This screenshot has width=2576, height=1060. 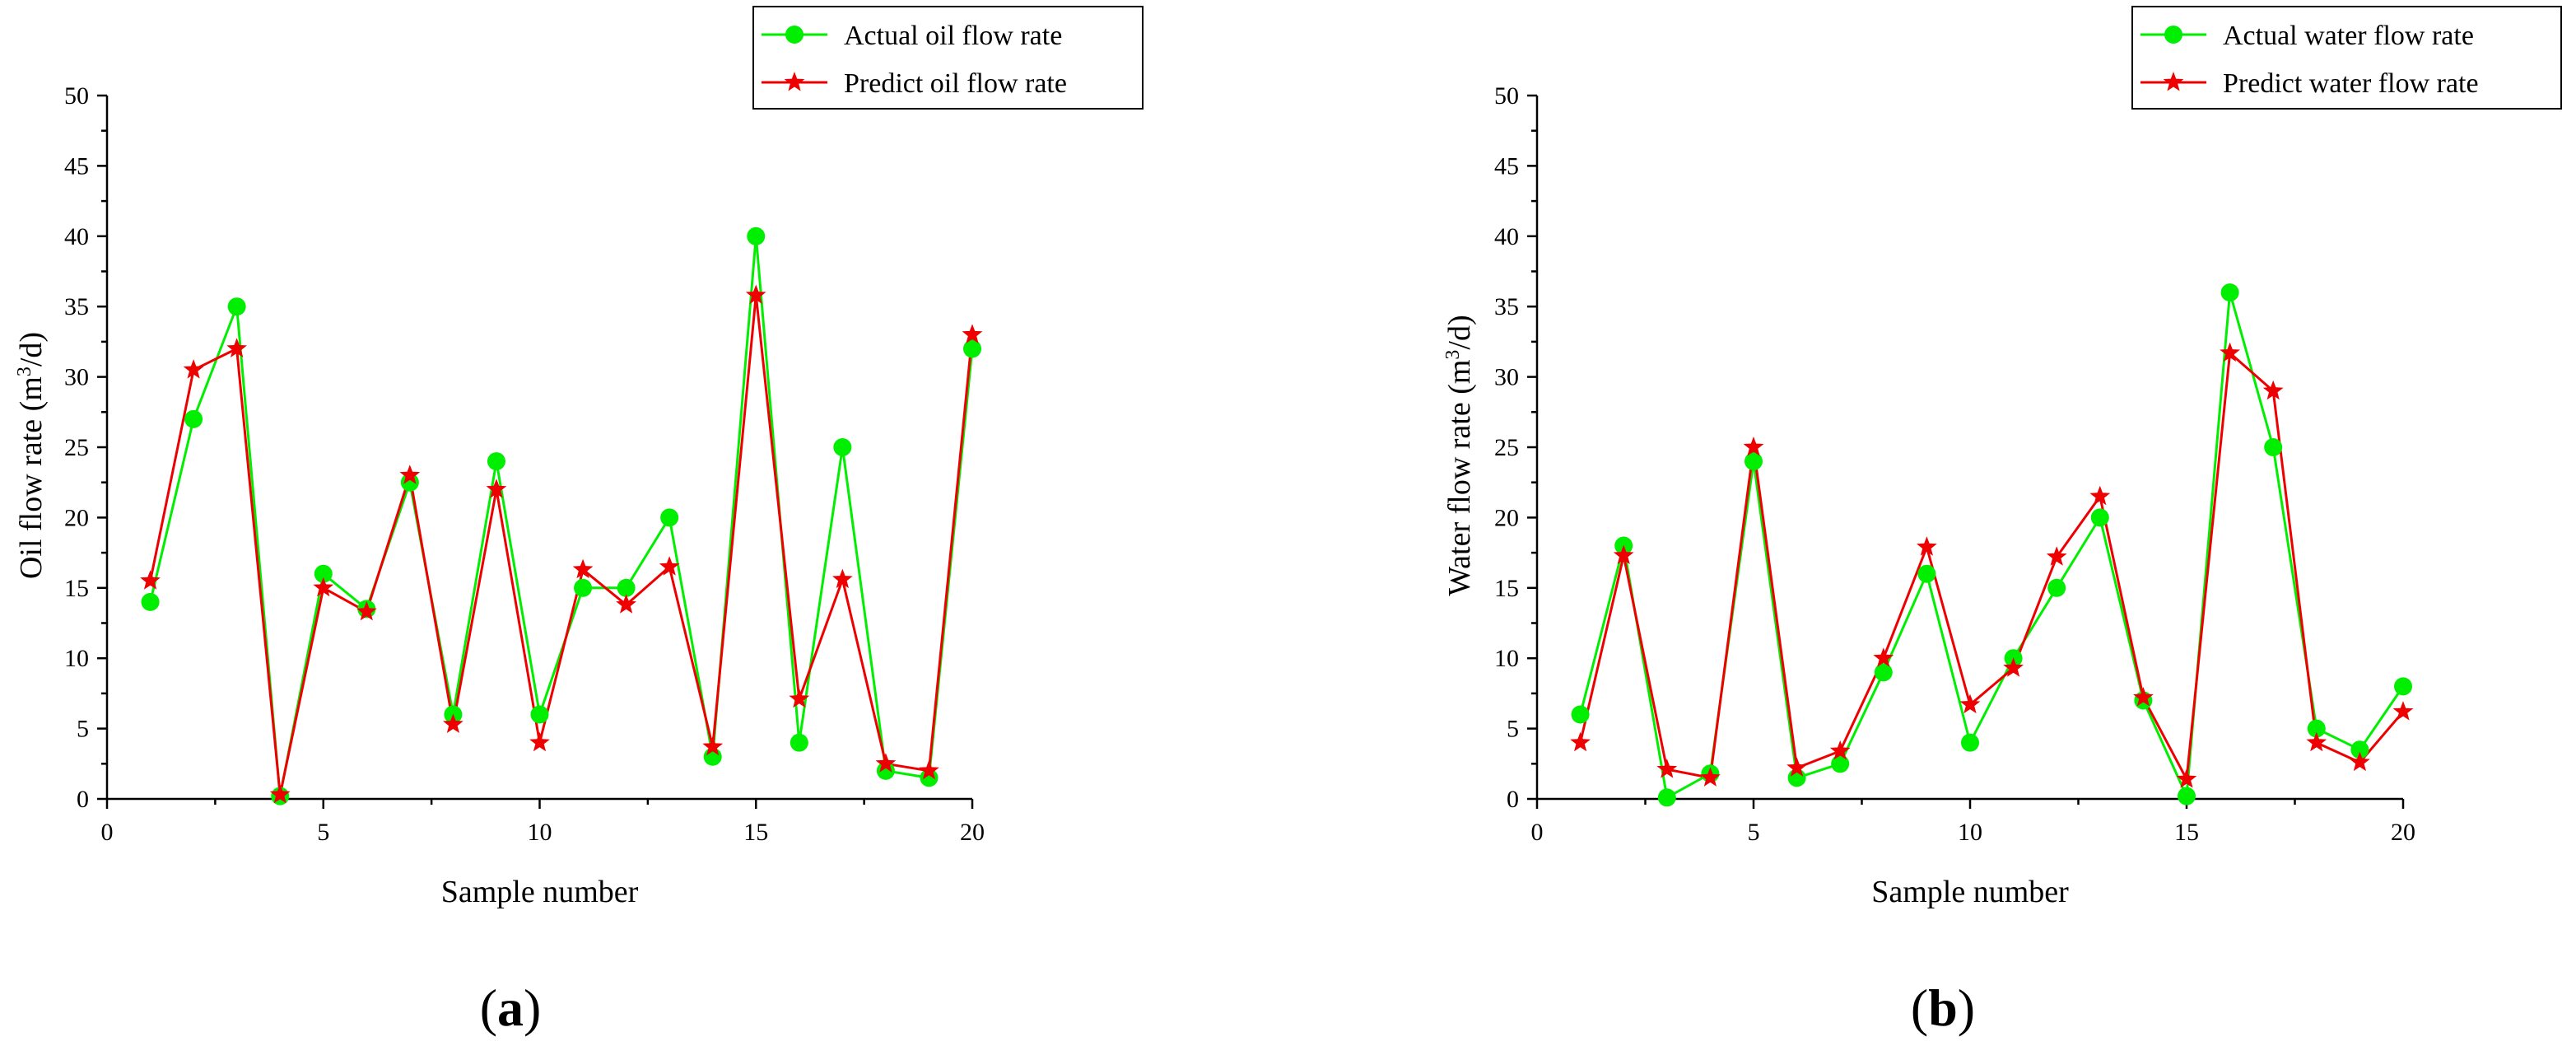 What do you see at coordinates (323, 832) in the screenshot?
I see `x-tick-label: 5` at bounding box center [323, 832].